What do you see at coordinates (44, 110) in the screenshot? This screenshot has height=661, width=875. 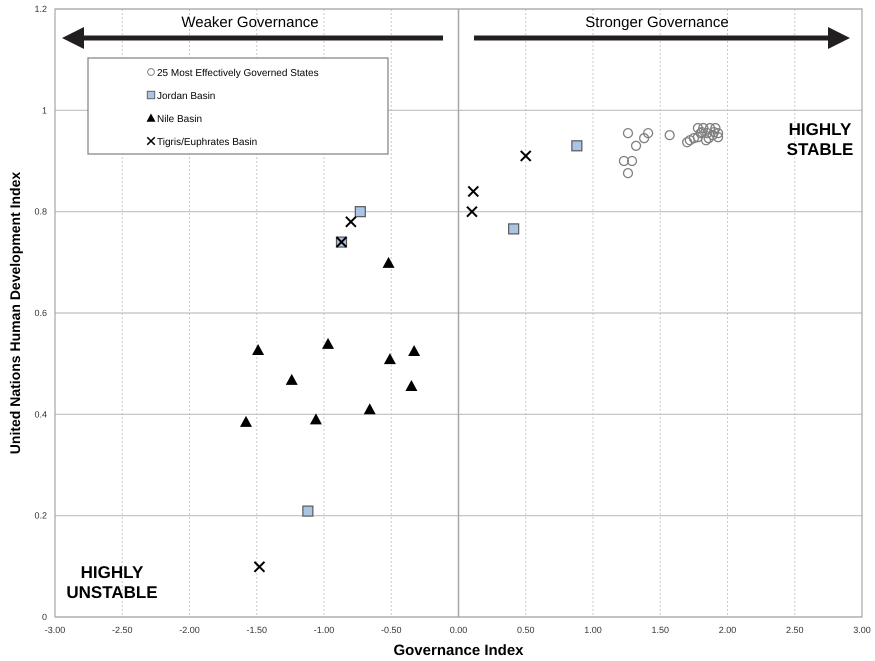 I see `y-tick-label: 1` at bounding box center [44, 110].